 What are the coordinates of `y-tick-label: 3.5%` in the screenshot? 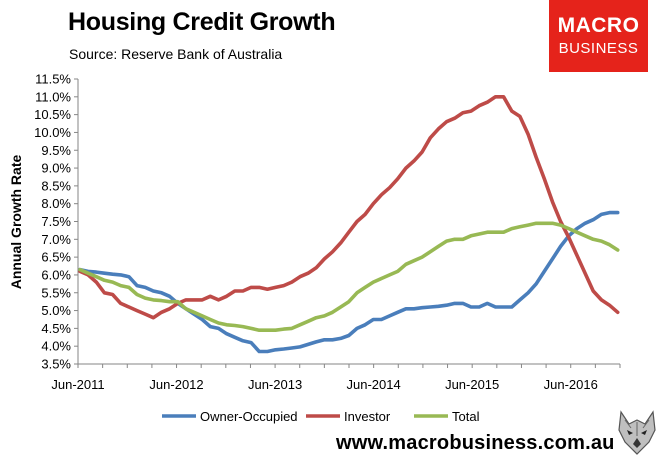 It's located at (56, 364).